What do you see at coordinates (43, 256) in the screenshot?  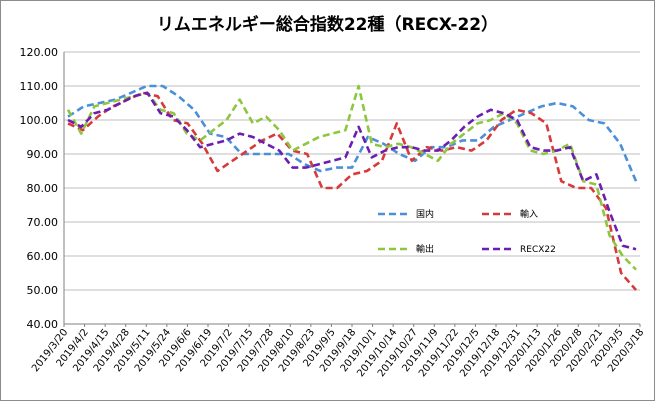 I see `y-tick-label: 60.00` at bounding box center [43, 256].